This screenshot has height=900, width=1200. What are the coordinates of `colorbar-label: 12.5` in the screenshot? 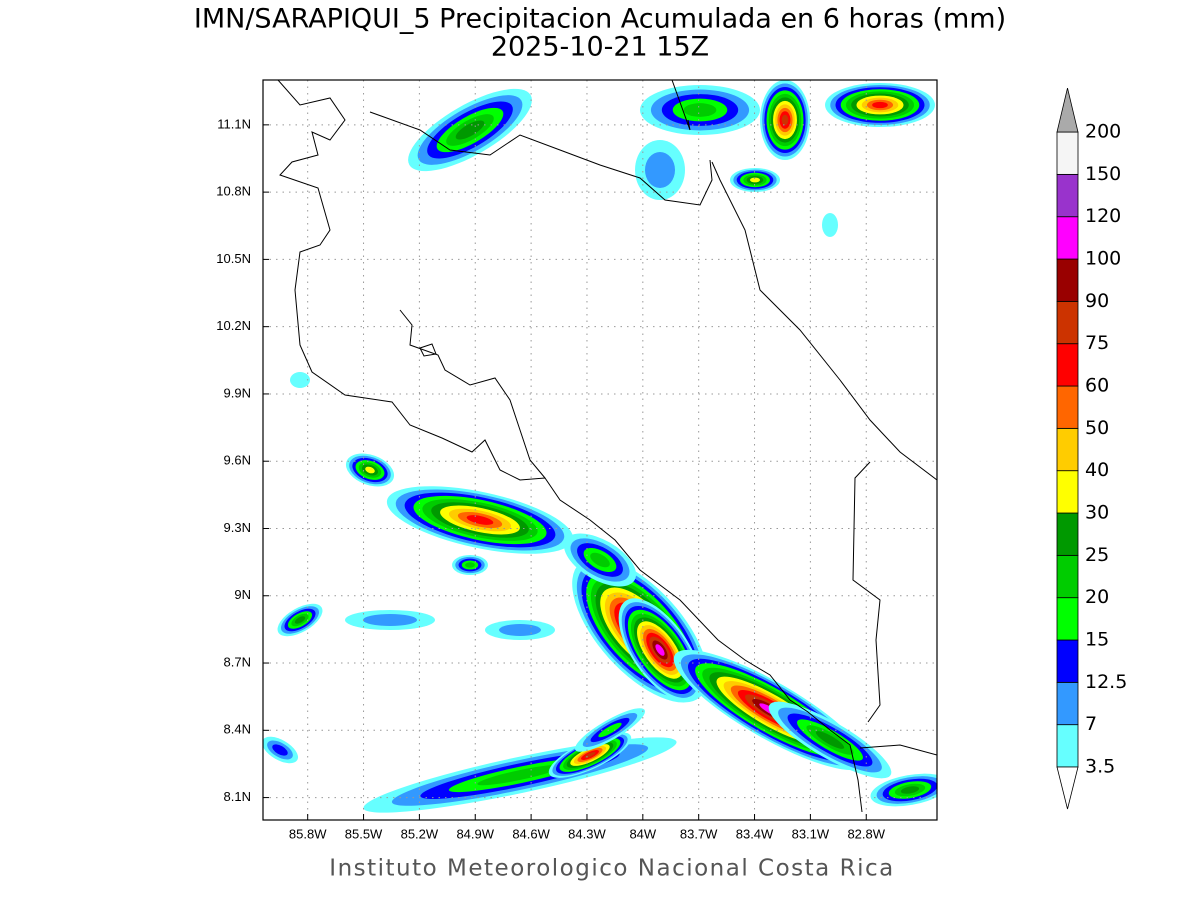 It's located at (1106, 682).